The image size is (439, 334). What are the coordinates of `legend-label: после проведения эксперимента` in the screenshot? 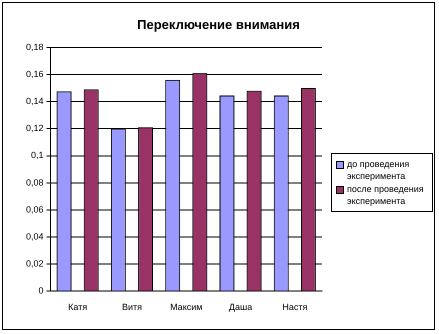 It's located at (386, 195).